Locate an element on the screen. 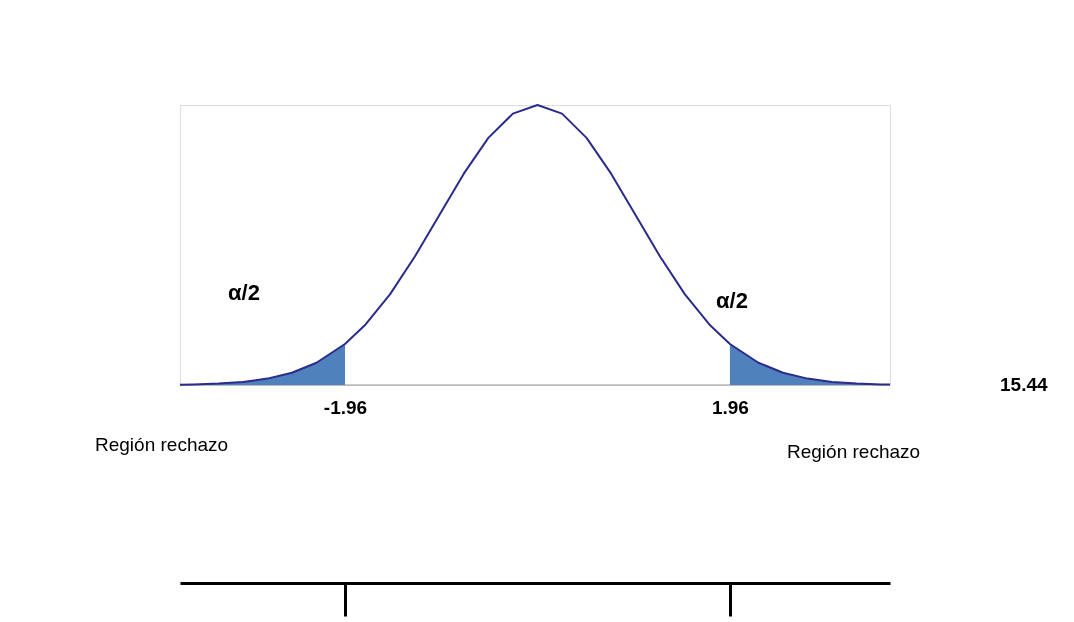  x-tick-label: -1.96 is located at coordinates (345, 407).